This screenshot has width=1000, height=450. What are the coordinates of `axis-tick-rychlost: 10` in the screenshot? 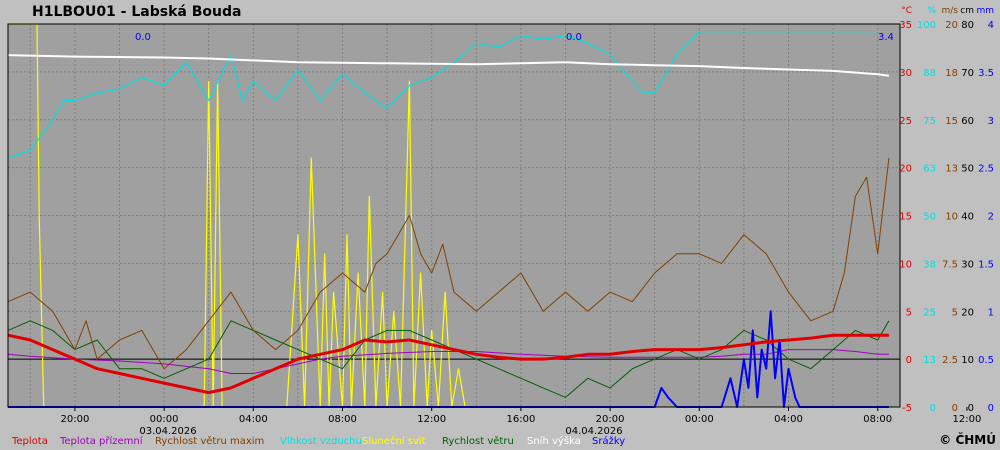 It's located at (951, 217).